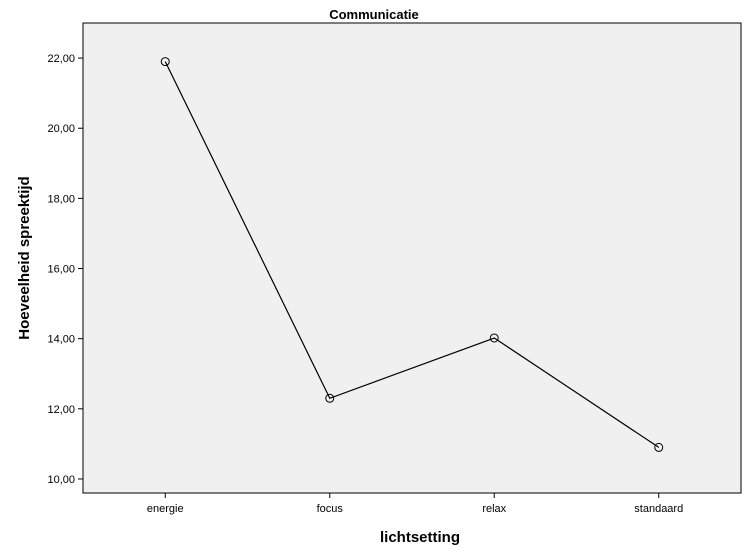 The image size is (747, 547). What do you see at coordinates (61, 59) in the screenshot?
I see `y-tick-label: 22,00` at bounding box center [61, 59].